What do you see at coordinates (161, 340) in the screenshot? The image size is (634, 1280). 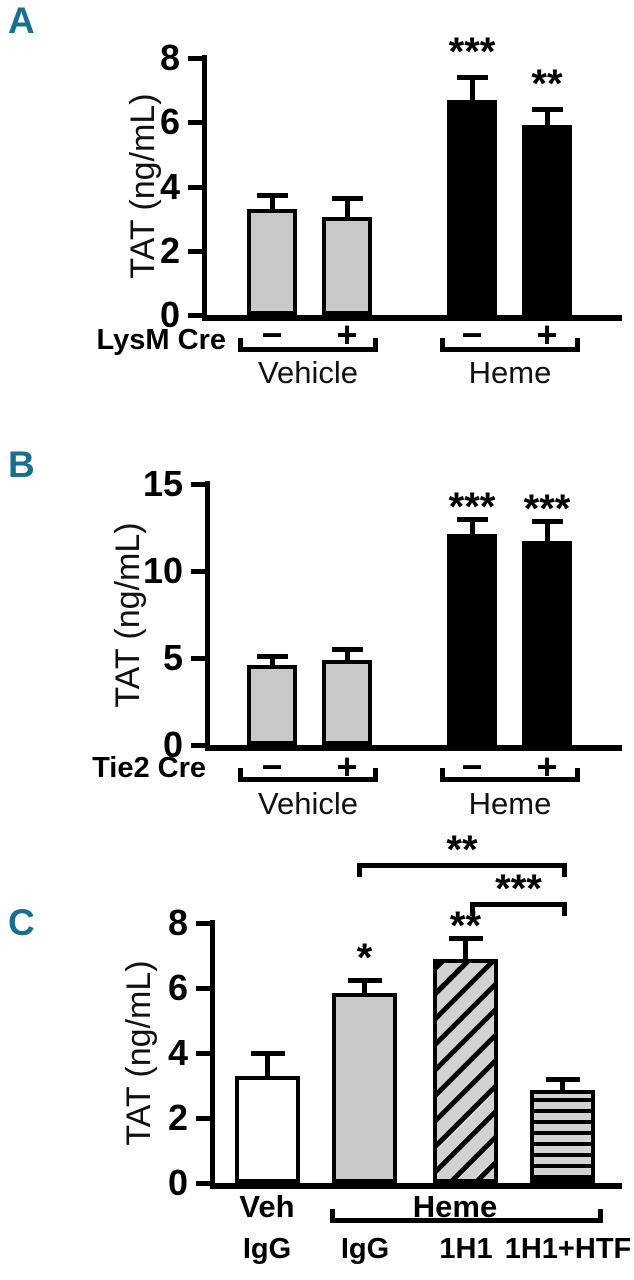 I see `panel-a-row-label: LysM Cre` at bounding box center [161, 340].